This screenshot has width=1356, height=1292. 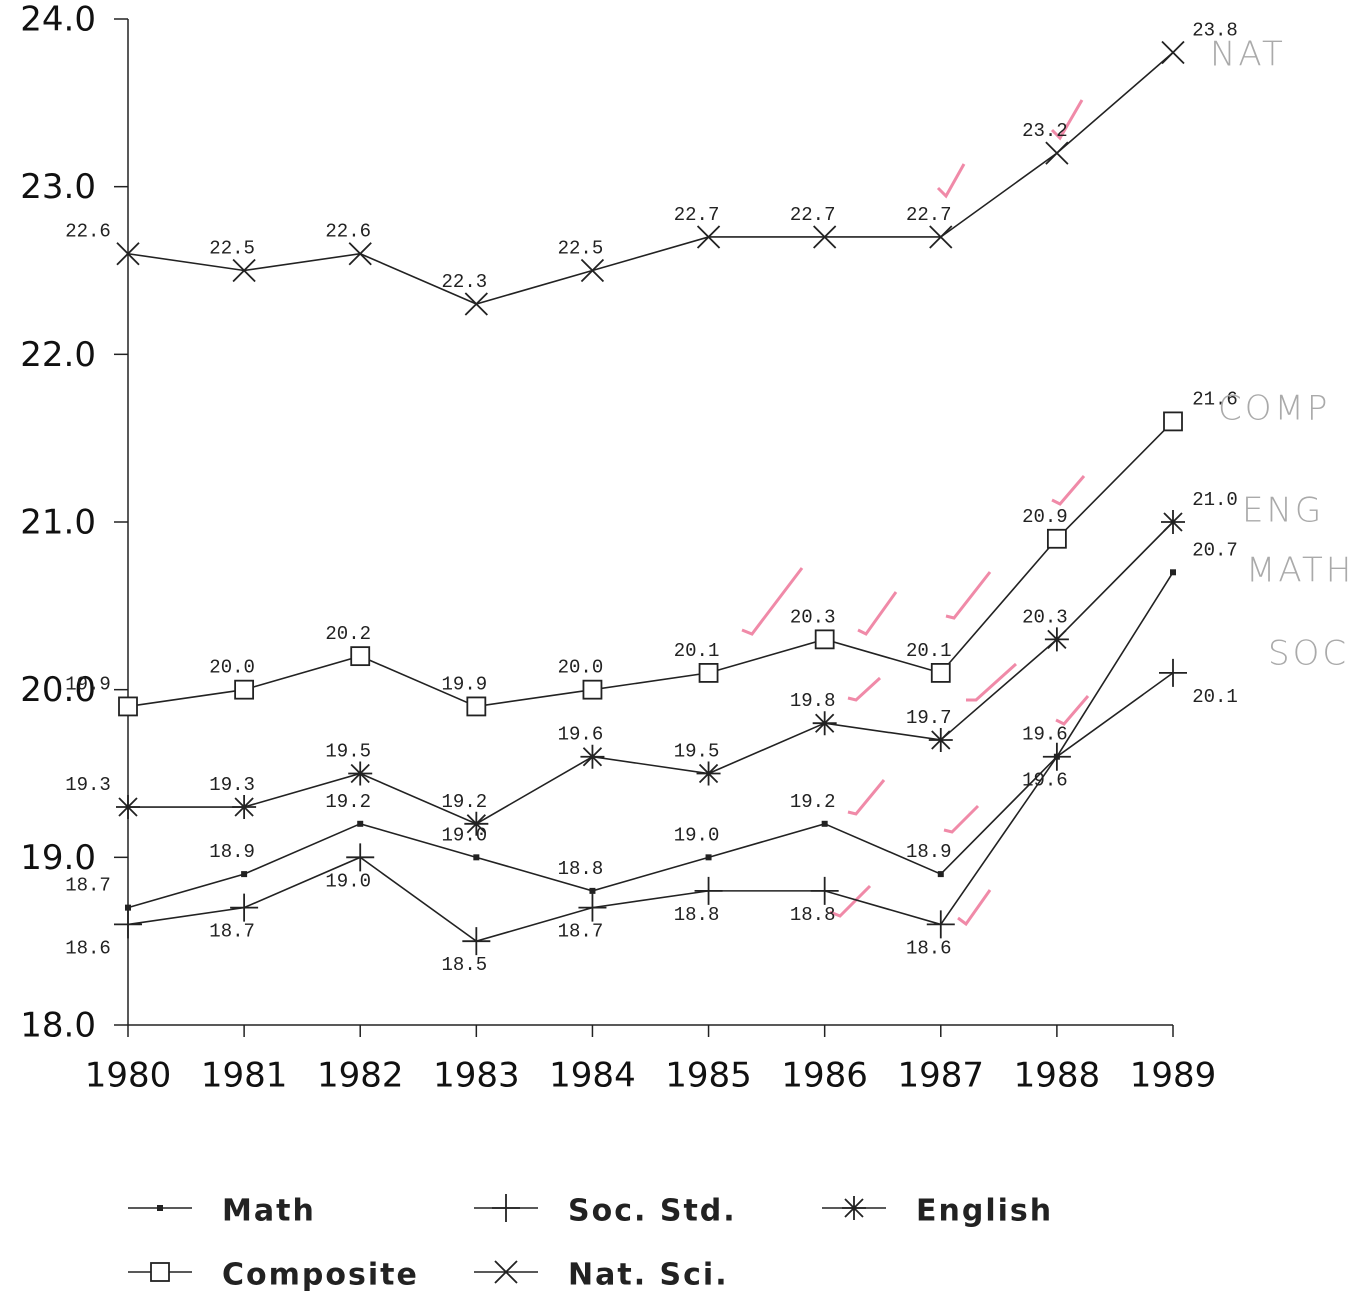 What do you see at coordinates (648, 1275) in the screenshot?
I see `legend-label: Nat. Sci.` at bounding box center [648, 1275].